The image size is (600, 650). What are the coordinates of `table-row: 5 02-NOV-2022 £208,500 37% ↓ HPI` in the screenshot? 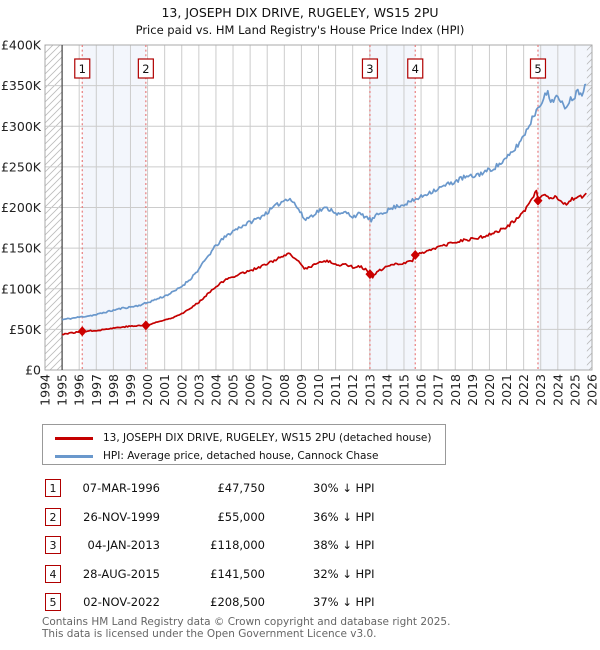 It's located at (300, 602).